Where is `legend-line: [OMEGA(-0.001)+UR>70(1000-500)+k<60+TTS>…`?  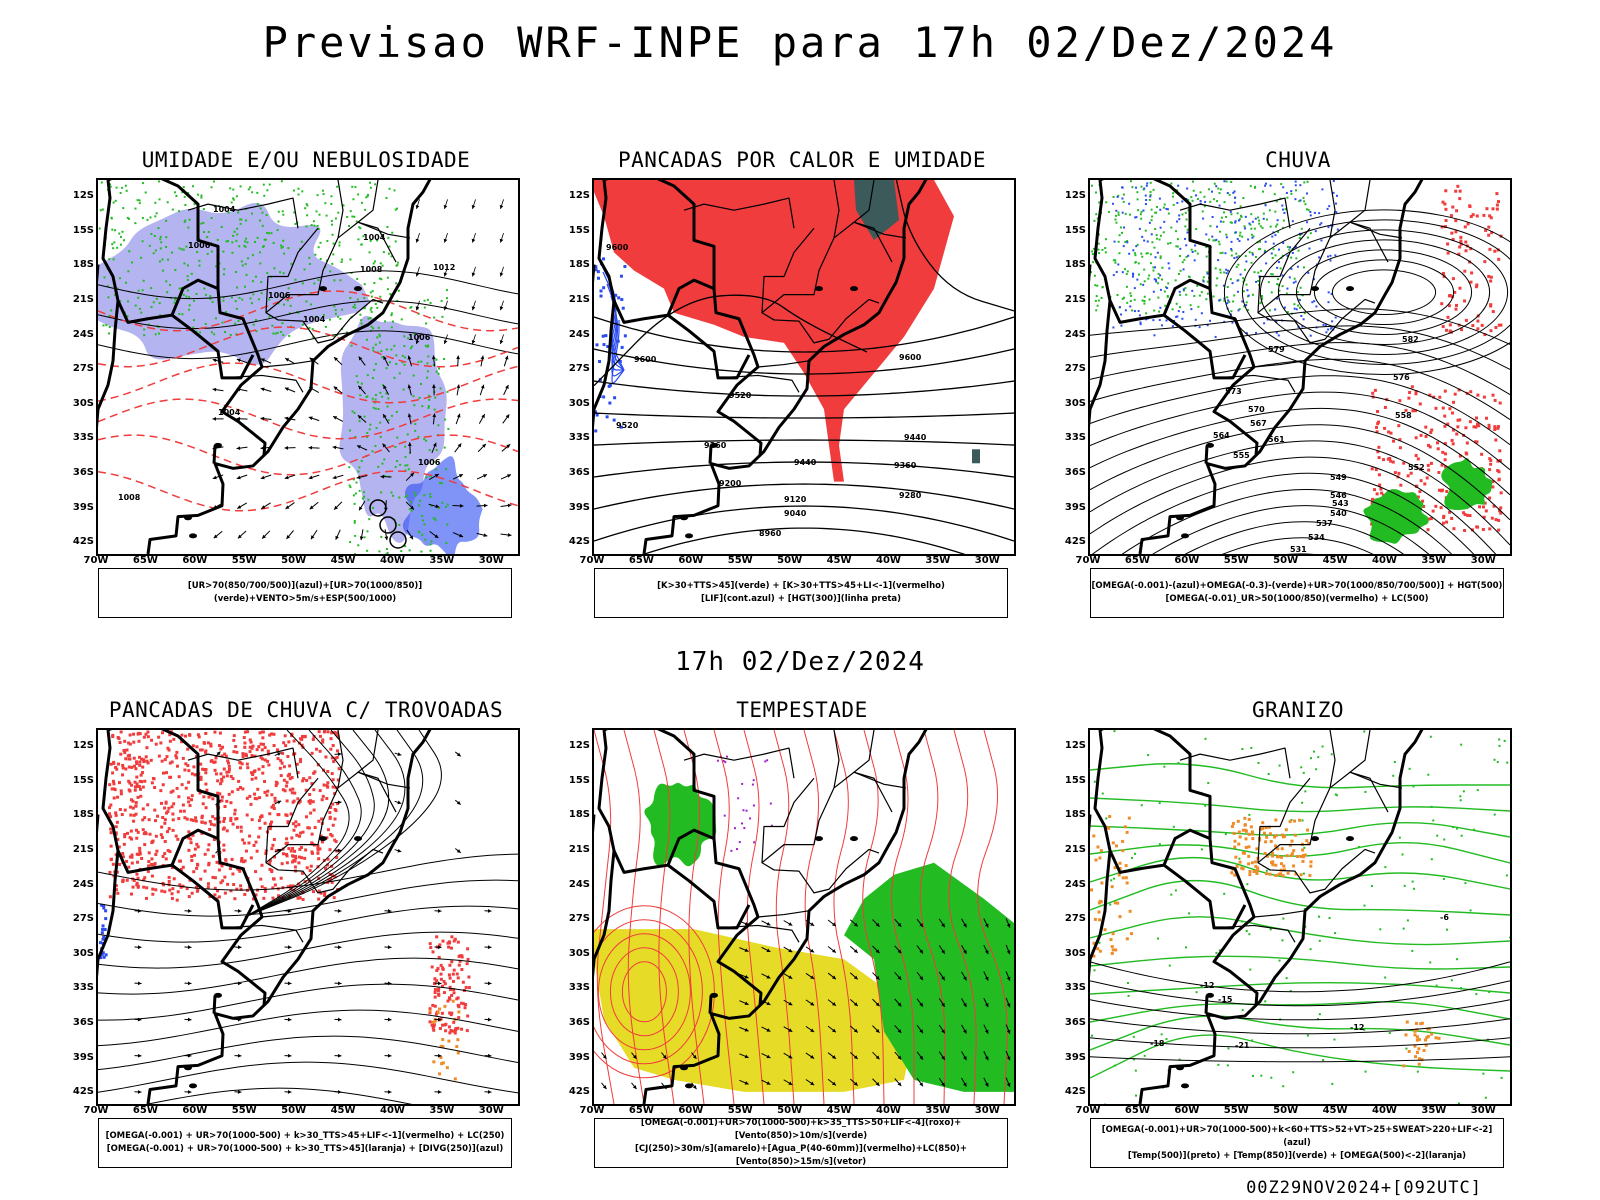 legend-line: [OMEGA(-0.001)+UR>70(1000-500)+k<60+TTS>… is located at coordinates (1297, 1136).